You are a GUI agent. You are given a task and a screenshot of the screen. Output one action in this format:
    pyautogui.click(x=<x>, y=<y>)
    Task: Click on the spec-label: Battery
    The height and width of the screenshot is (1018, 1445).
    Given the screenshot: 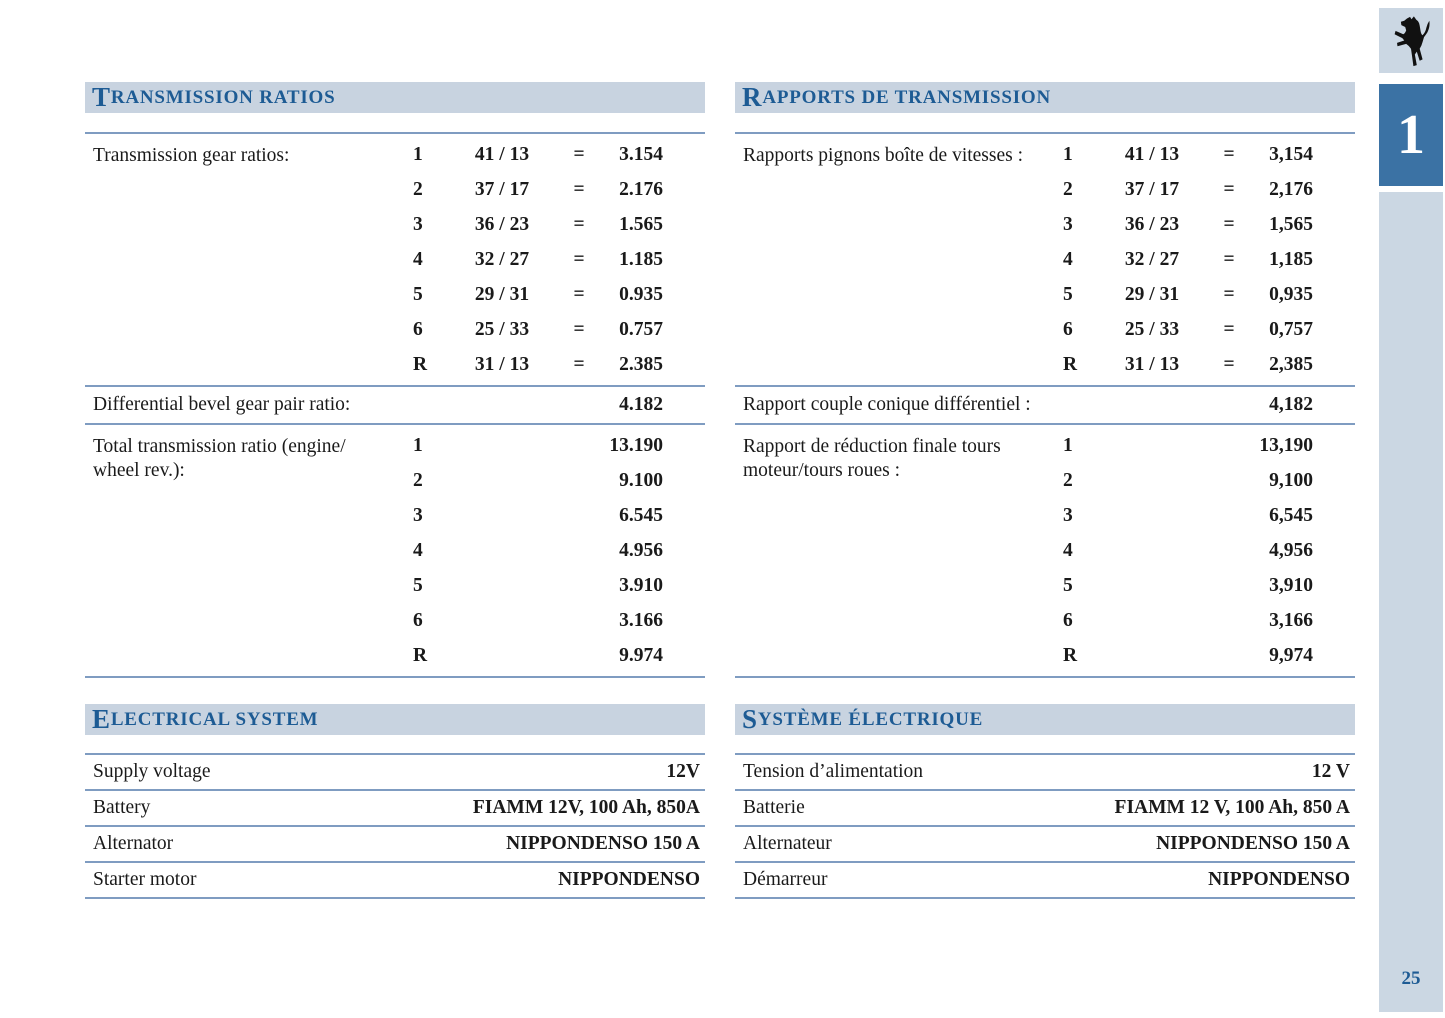 What is the action you would take?
    pyautogui.click(x=122, y=807)
    